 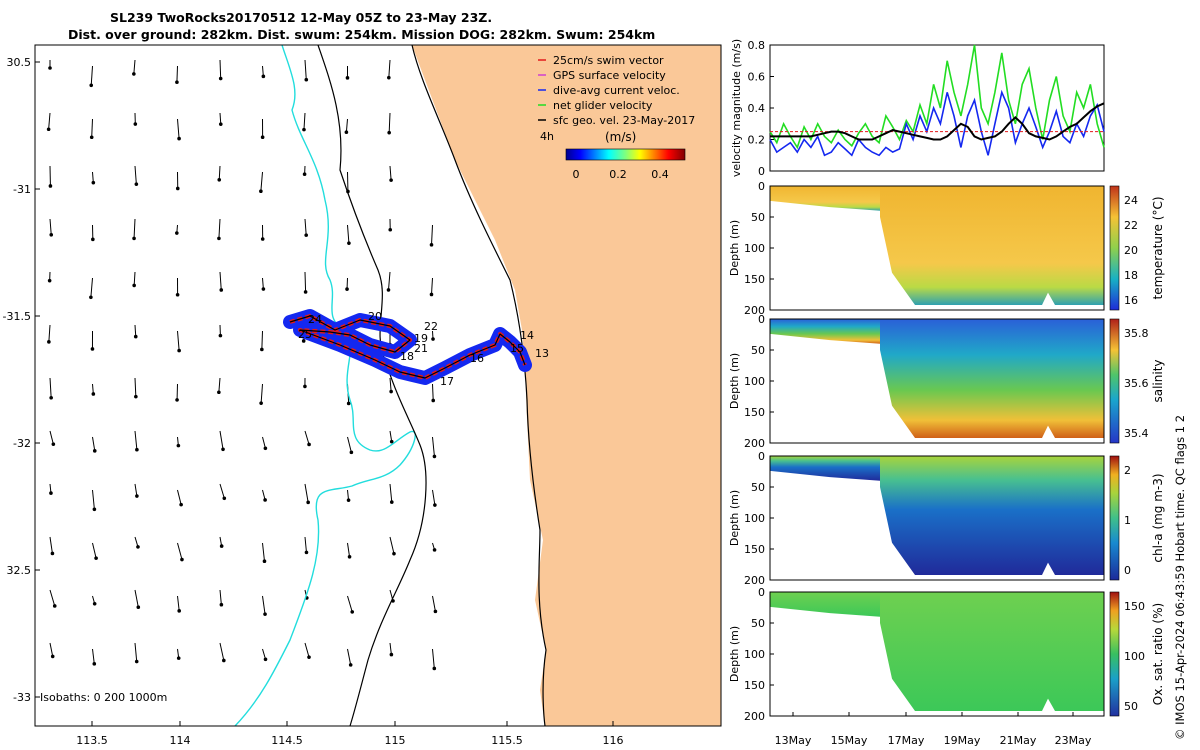 I want to click on vel-tick: 0.8, so click(x=757, y=45).